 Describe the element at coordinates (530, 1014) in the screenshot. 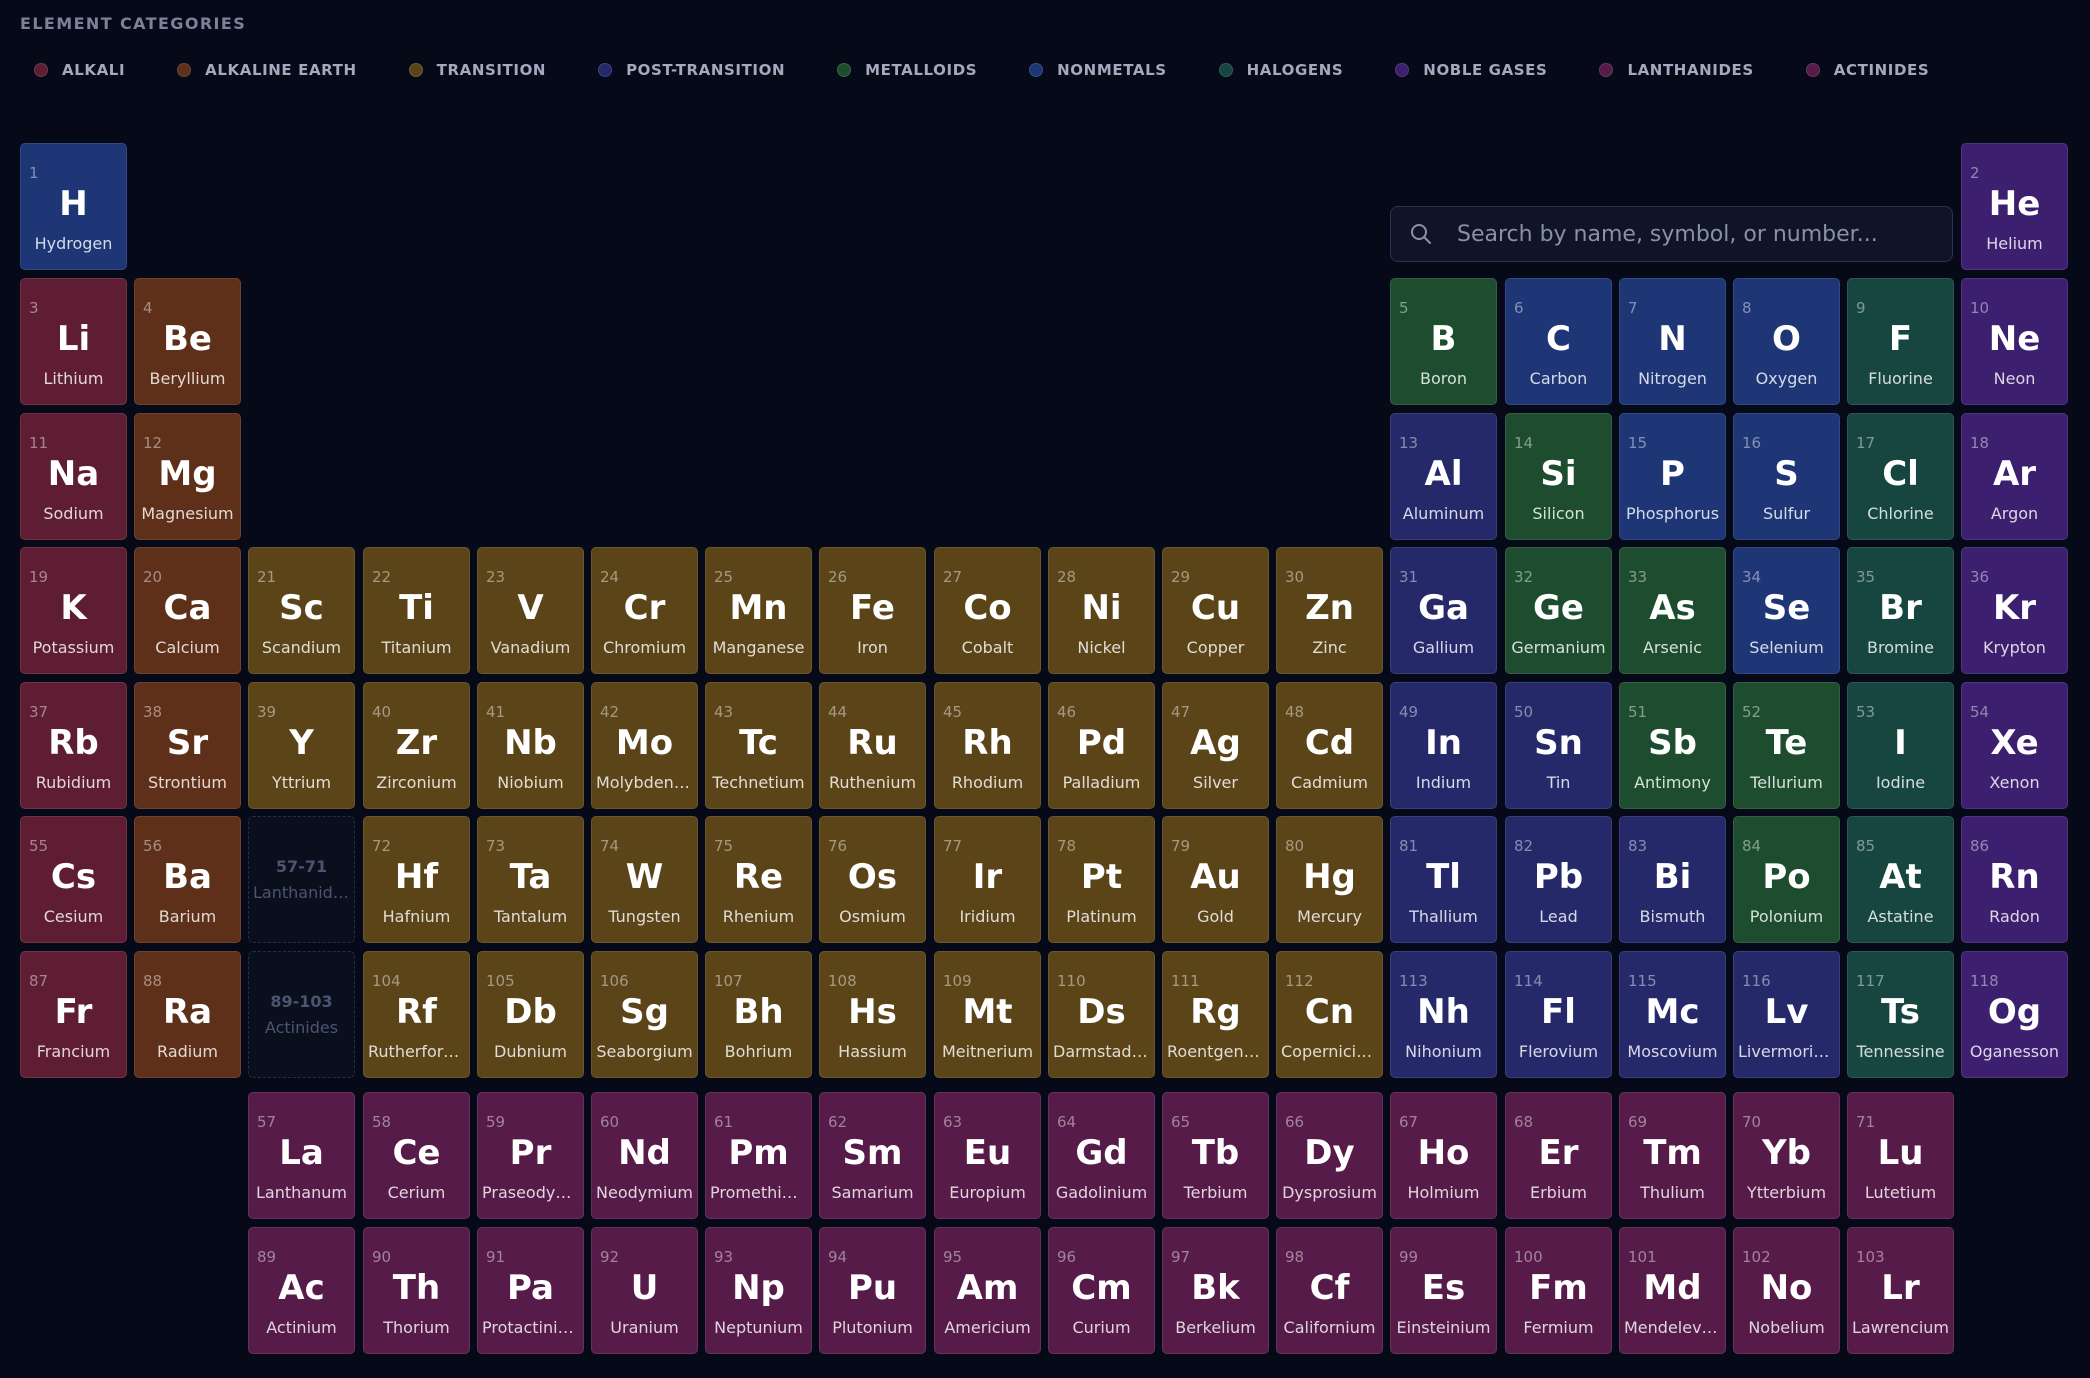

I see `element-cell-db: 105 Db Dubnium` at that location.